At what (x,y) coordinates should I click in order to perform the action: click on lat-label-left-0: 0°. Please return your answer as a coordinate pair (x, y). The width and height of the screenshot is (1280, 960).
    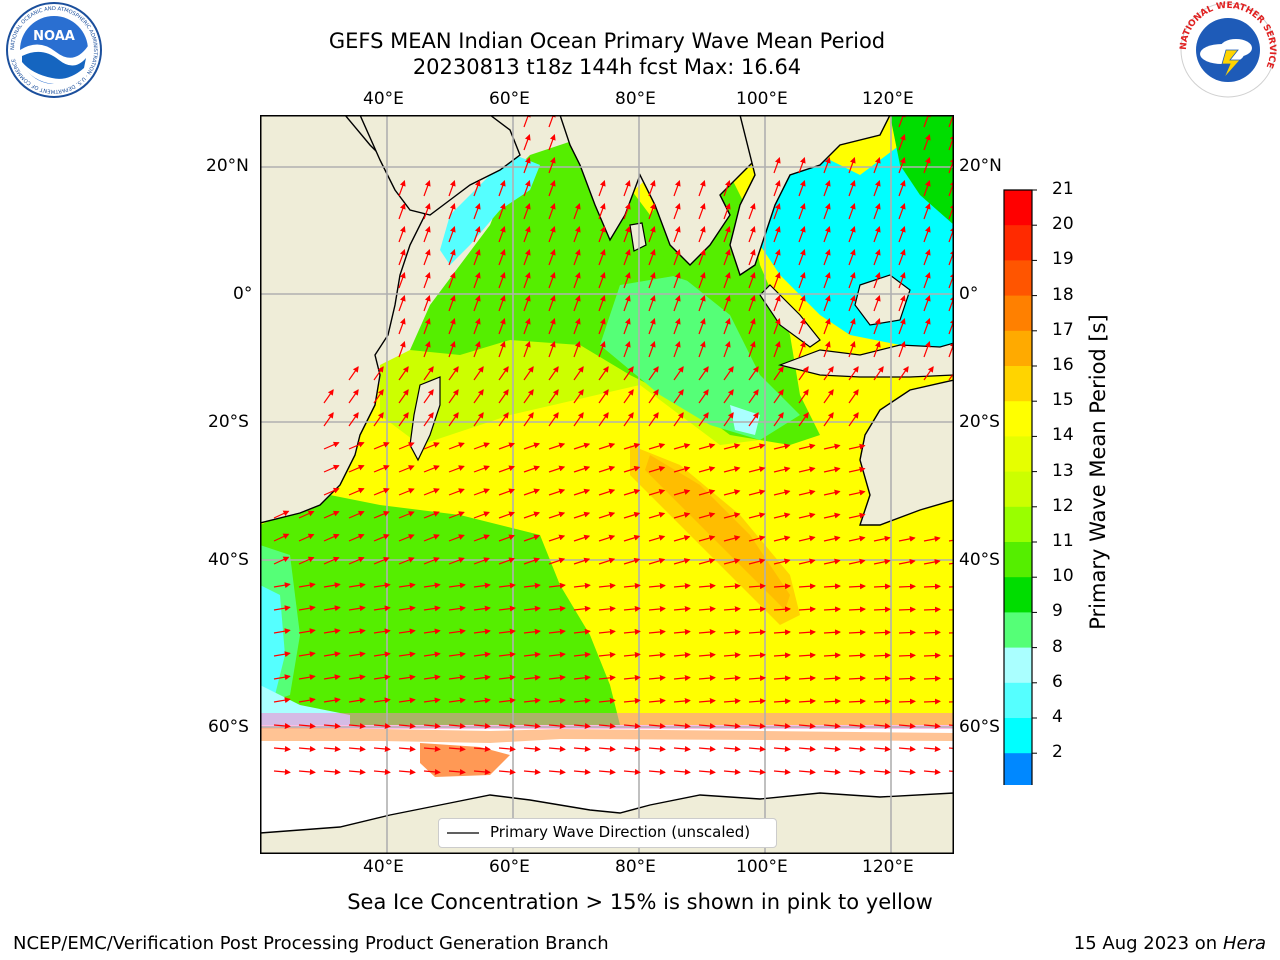
    Looking at the image, I should click on (243, 294).